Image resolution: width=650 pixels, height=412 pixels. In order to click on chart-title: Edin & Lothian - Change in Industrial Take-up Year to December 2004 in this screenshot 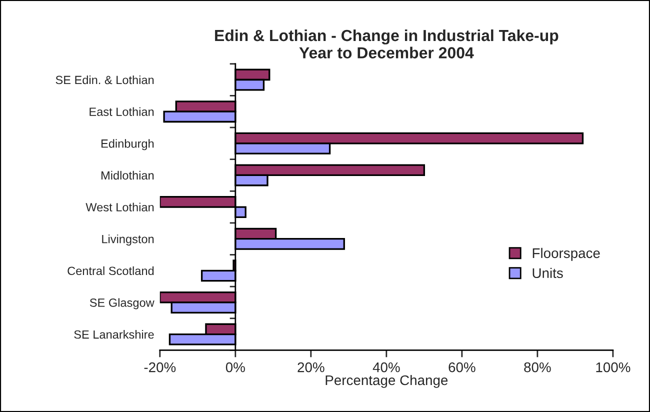, I will do `click(386, 43)`.